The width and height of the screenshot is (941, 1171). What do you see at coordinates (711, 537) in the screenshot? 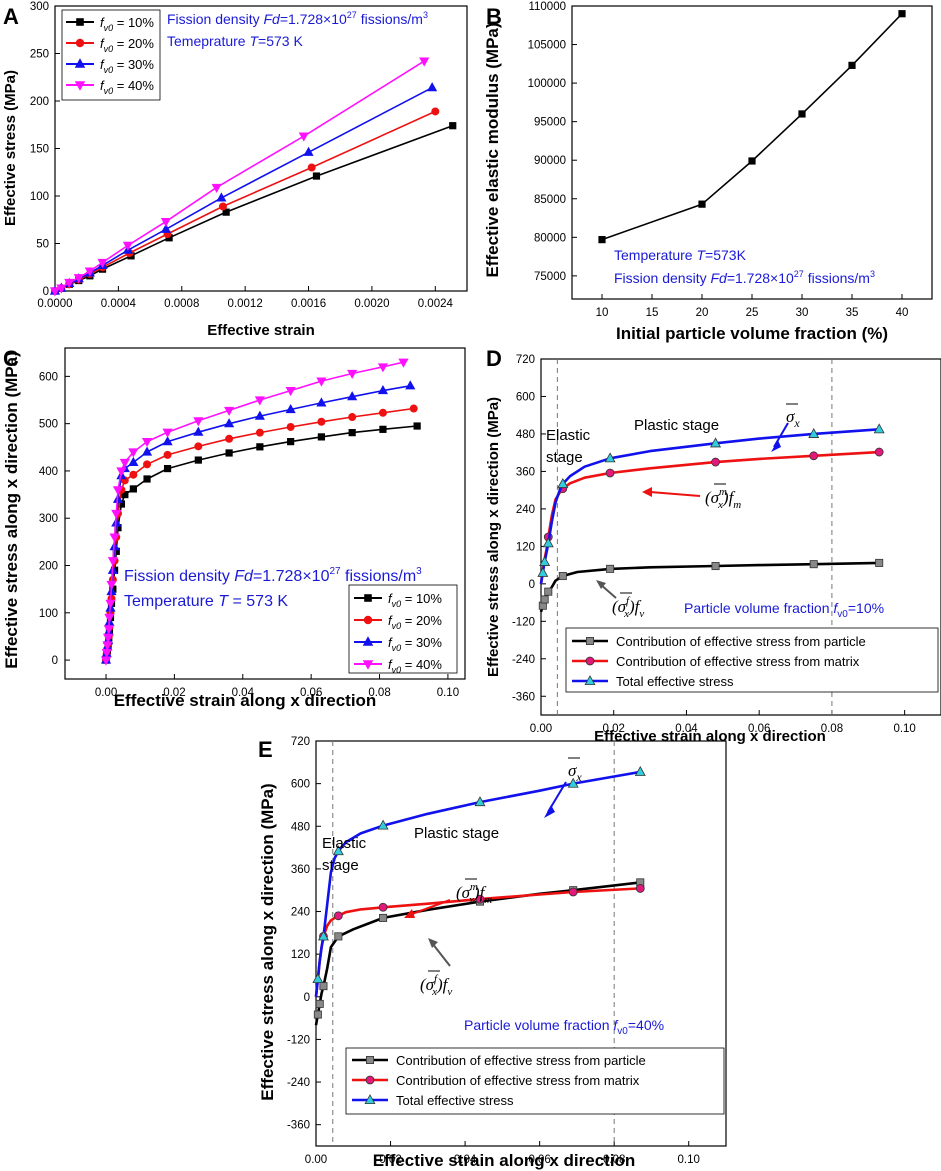
I see `series-d` at bounding box center [711, 537].